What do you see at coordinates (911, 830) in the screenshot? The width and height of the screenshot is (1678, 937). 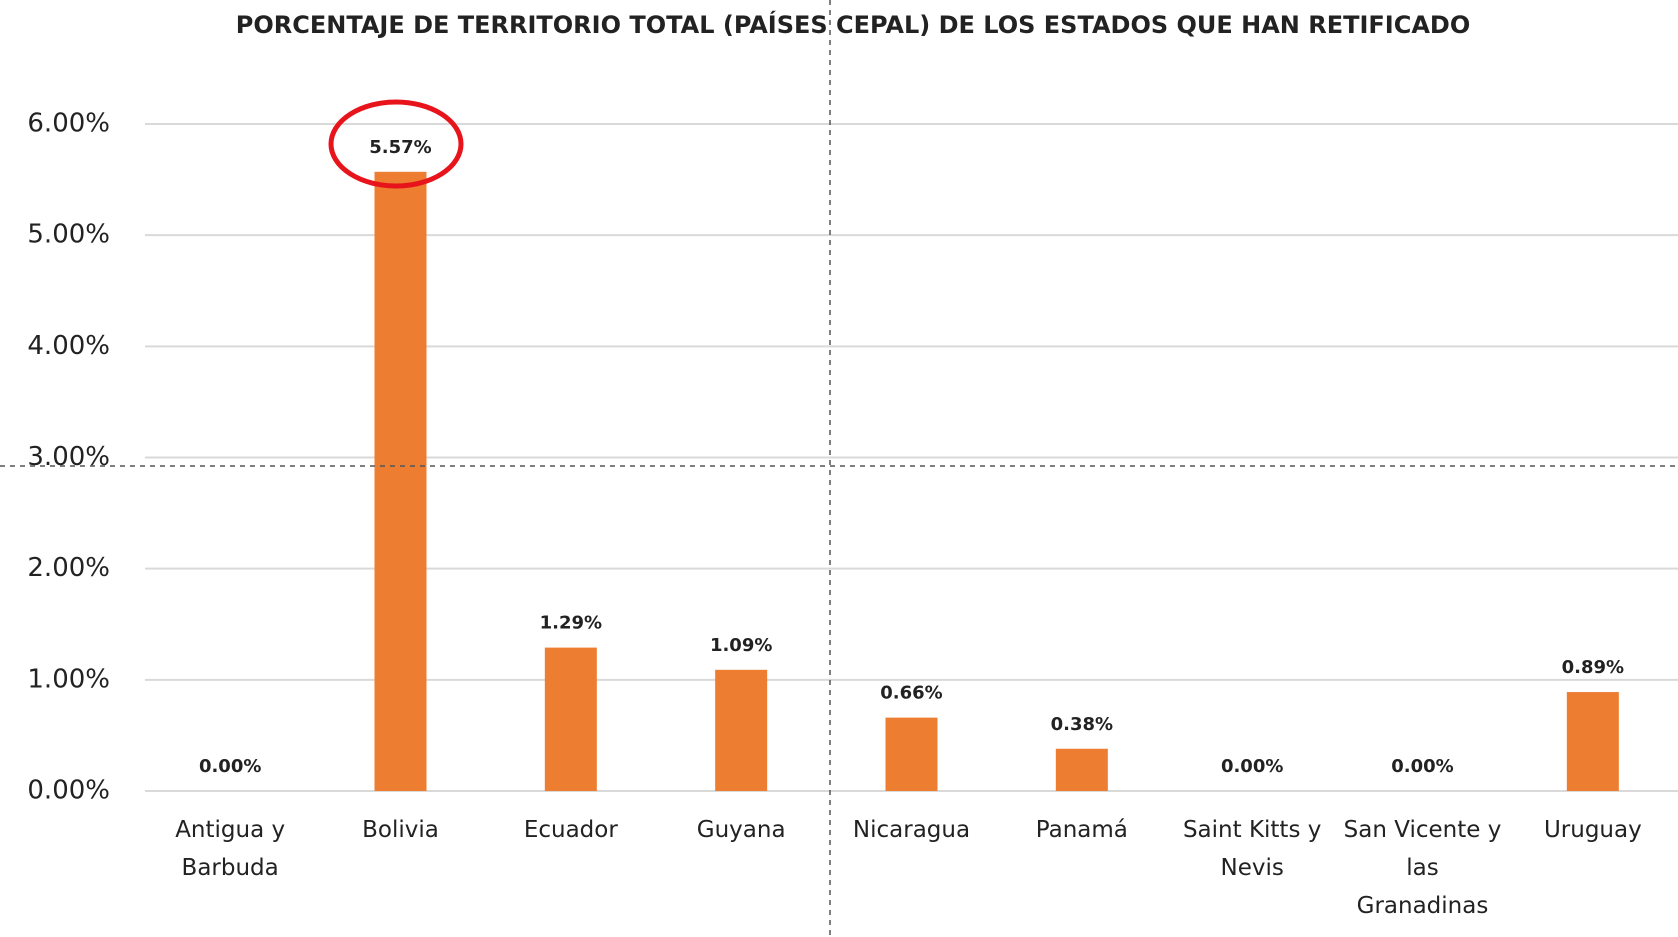 I see `x-tick-label: Nicaragua` at bounding box center [911, 830].